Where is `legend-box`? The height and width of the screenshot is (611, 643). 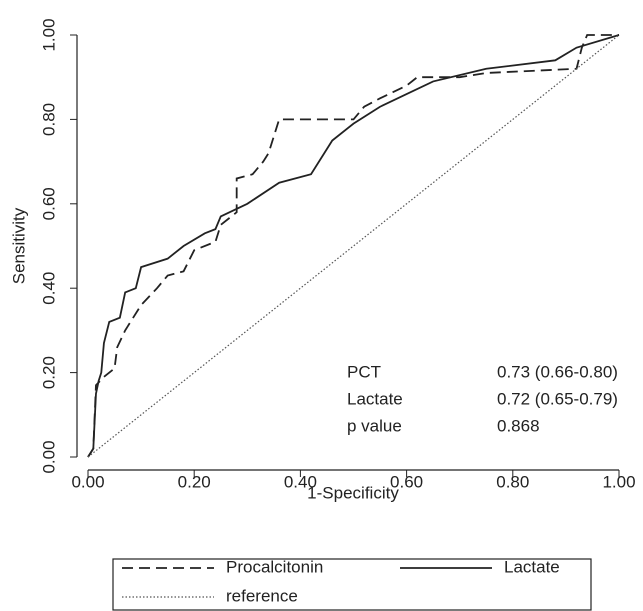 legend-box is located at coordinates (352, 584).